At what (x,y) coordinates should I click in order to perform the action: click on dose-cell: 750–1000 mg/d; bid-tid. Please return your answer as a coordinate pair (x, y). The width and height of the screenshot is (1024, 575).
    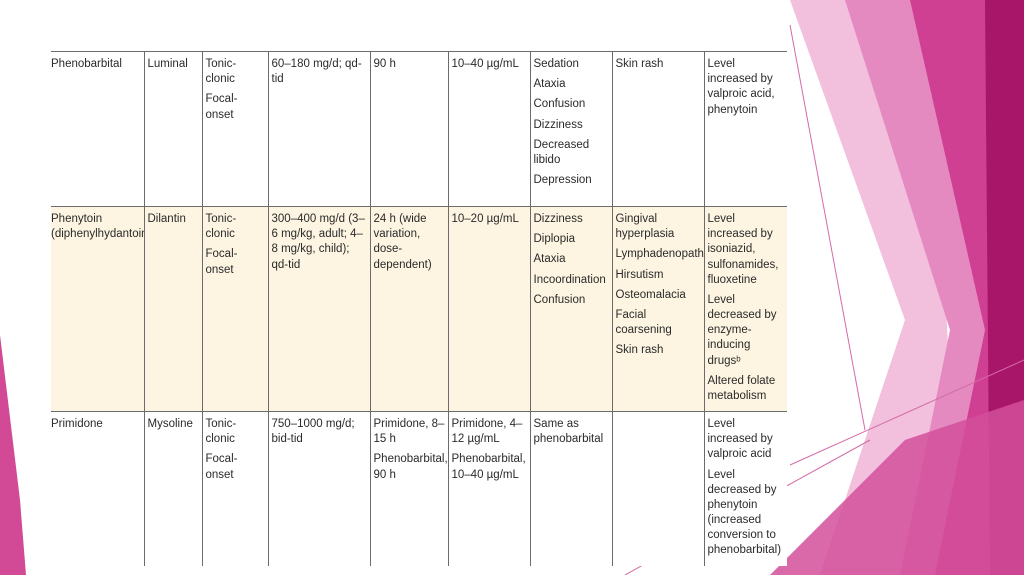
    Looking at the image, I should click on (319, 488).